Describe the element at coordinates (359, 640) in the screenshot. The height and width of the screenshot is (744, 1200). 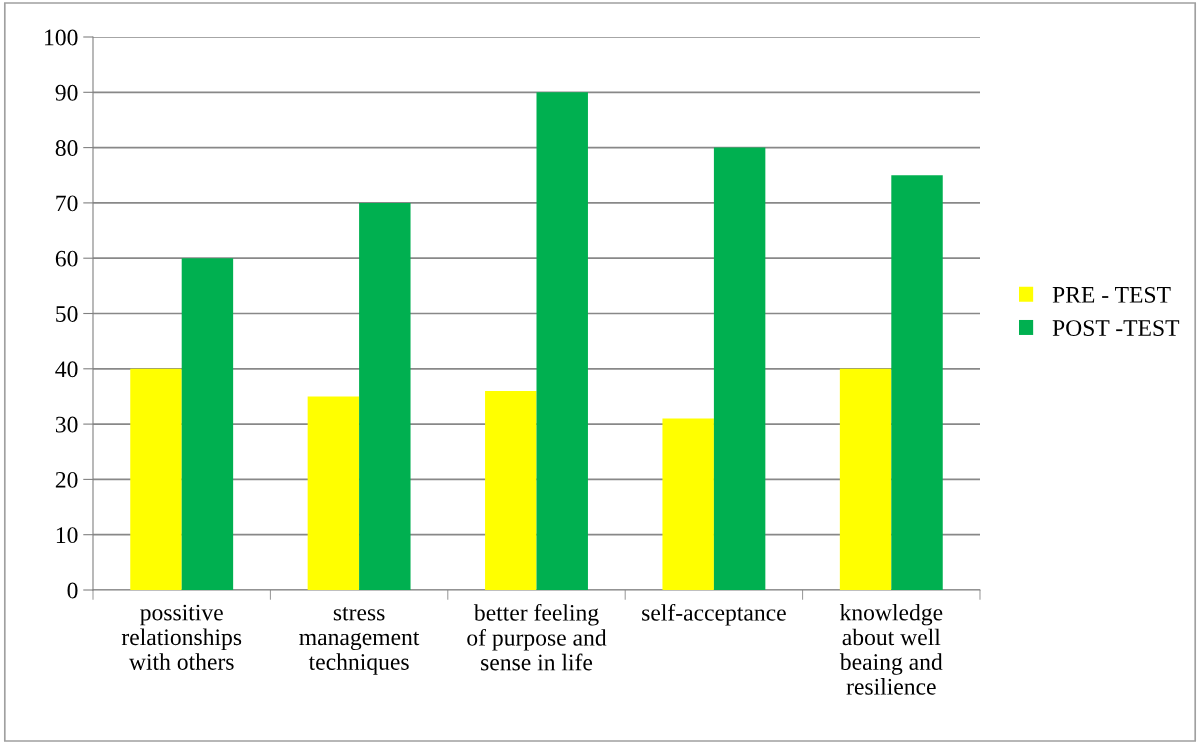
I see `x-tick-label: stress management techniques` at that location.